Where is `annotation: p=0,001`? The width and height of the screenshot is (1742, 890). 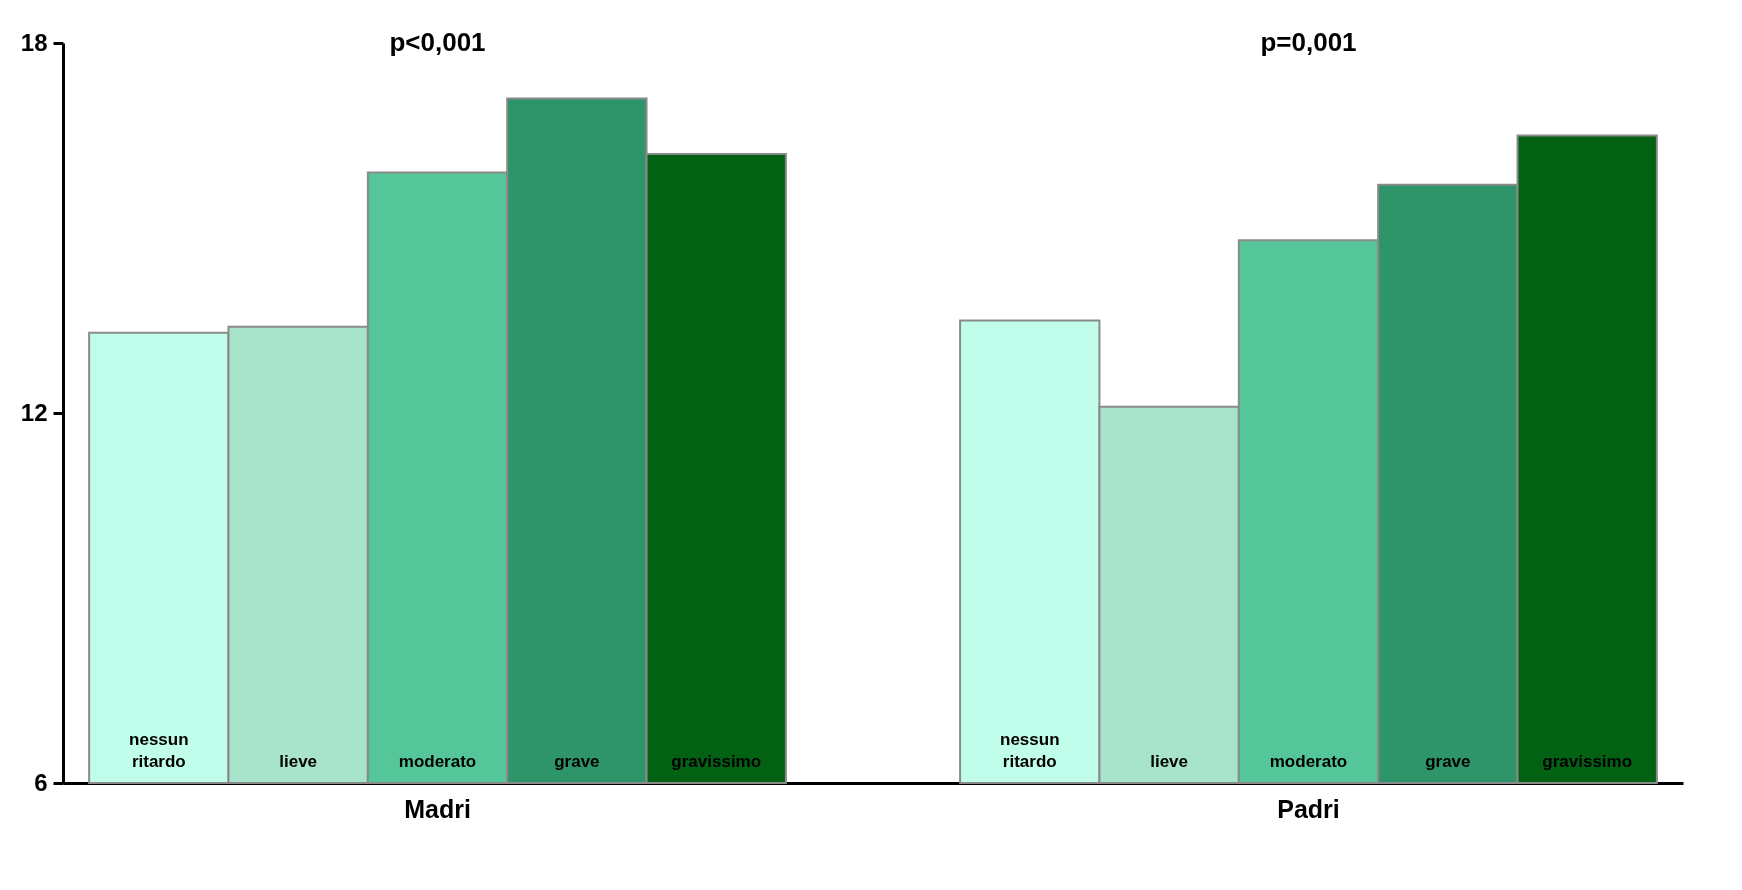
annotation: p=0,001 is located at coordinates (1308, 42).